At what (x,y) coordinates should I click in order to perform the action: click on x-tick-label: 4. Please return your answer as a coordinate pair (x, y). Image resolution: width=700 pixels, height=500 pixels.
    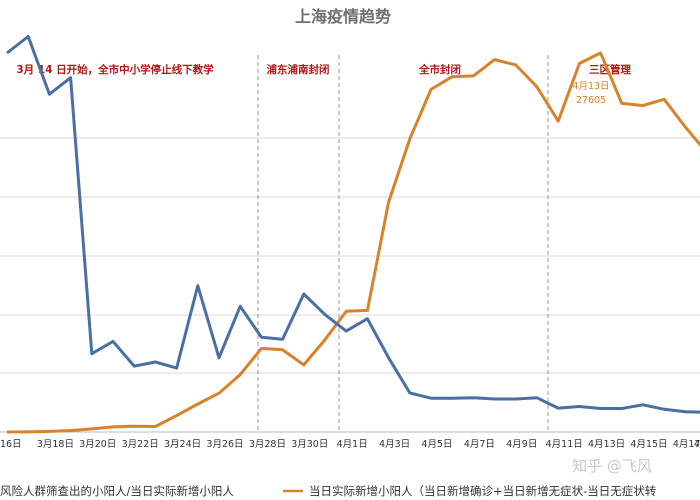
    Looking at the image, I should click on (697, 444).